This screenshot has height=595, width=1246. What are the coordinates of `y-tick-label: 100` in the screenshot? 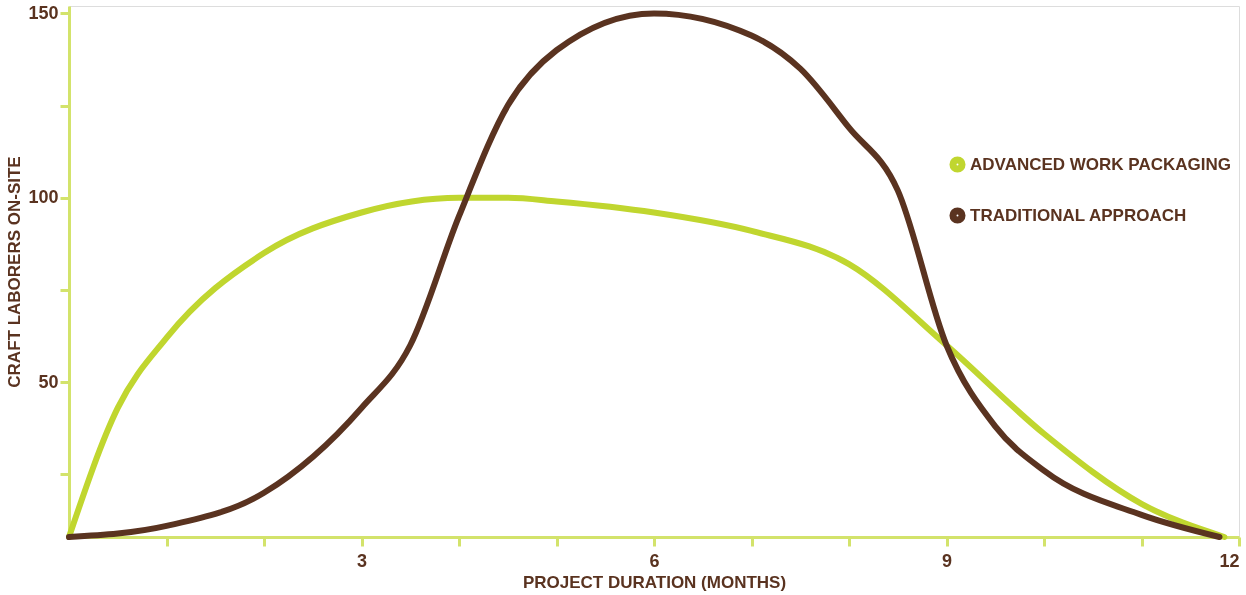 It's located at (43, 197).